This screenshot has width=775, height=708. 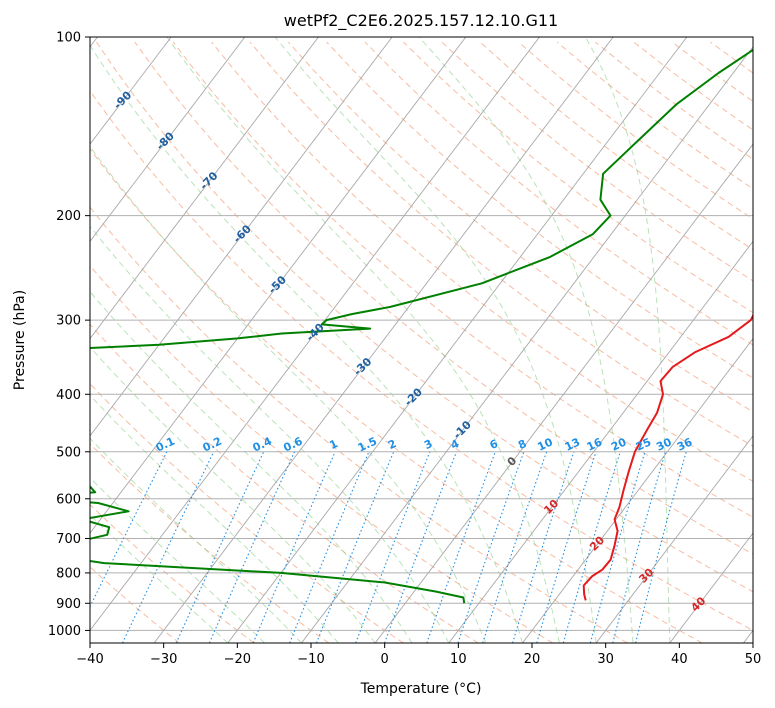 What do you see at coordinates (458, 659) in the screenshot?
I see `x-tick-label: 10` at bounding box center [458, 659].